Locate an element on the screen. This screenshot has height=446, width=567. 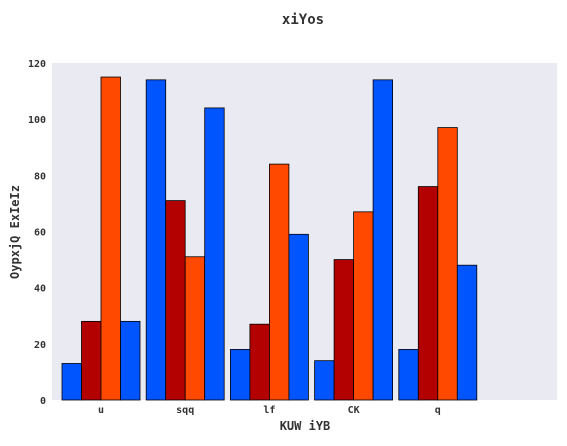
y-tick-label: 120 is located at coordinates (37, 64).